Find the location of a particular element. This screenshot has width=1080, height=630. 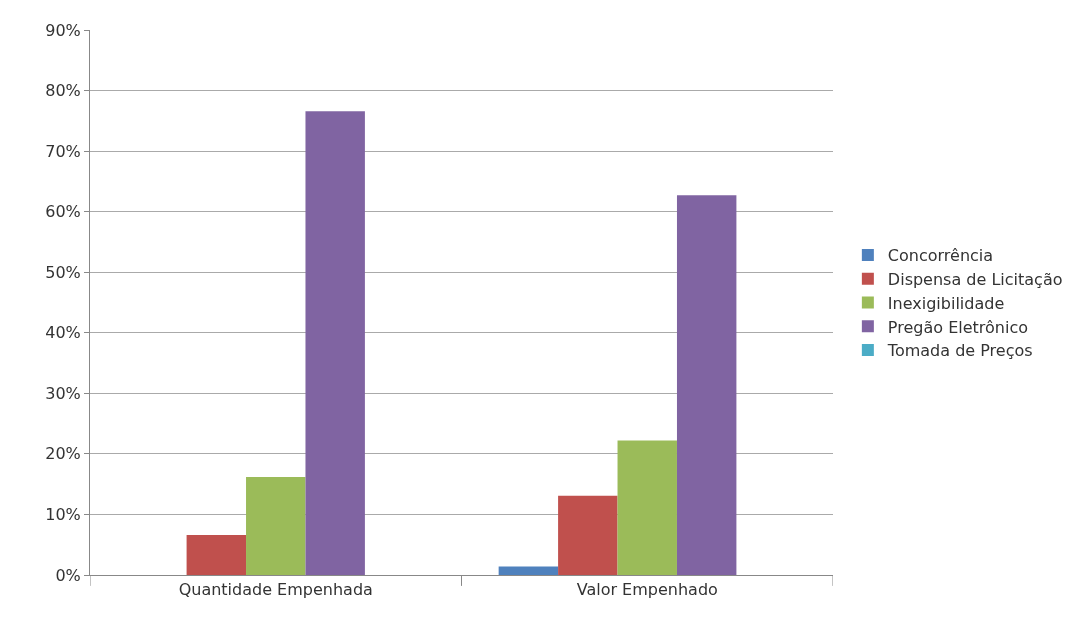

y-tick-label: 80% is located at coordinates (63, 91).